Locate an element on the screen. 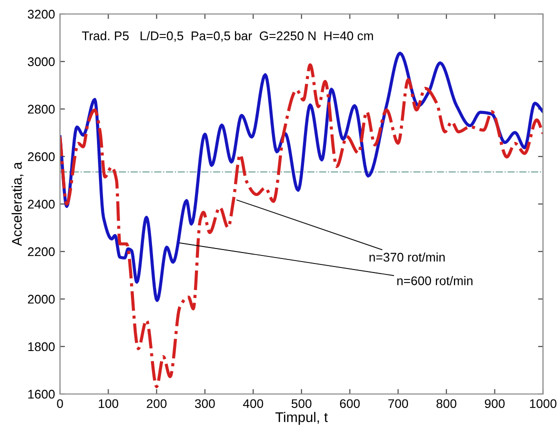  x-tick-label: 800 is located at coordinates (446, 403).